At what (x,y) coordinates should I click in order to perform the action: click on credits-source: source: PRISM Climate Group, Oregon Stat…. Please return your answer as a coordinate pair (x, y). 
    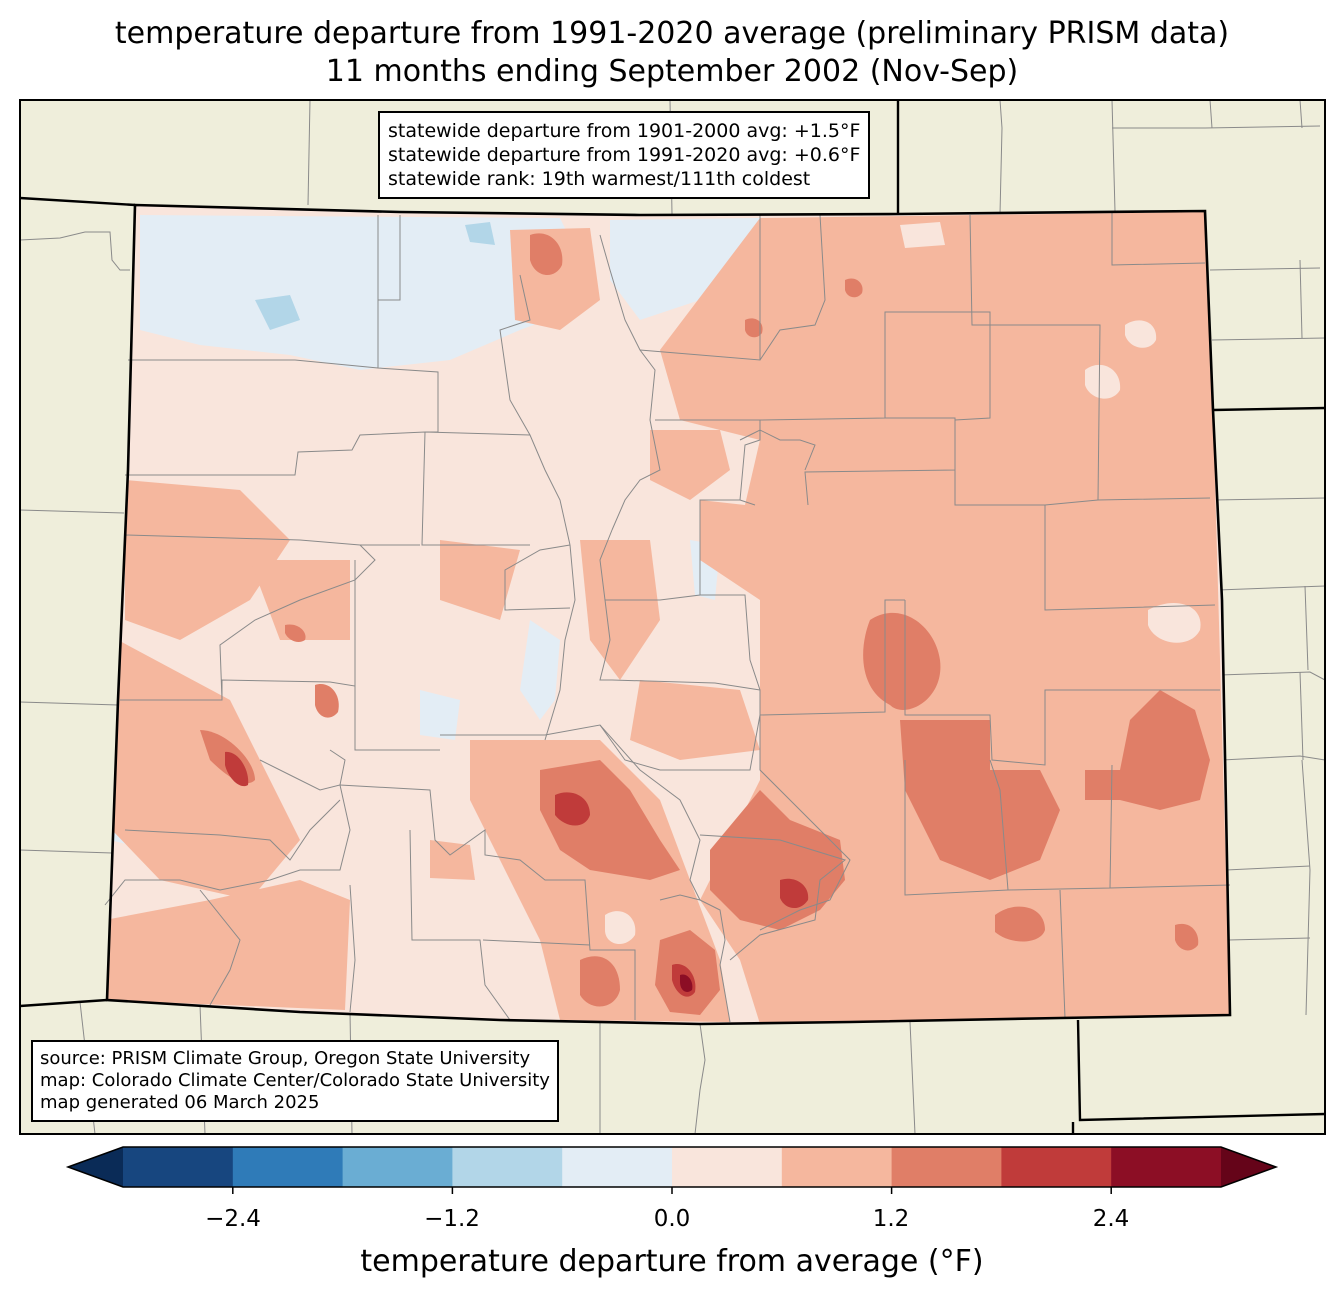
    Looking at the image, I should click on (285, 1058).